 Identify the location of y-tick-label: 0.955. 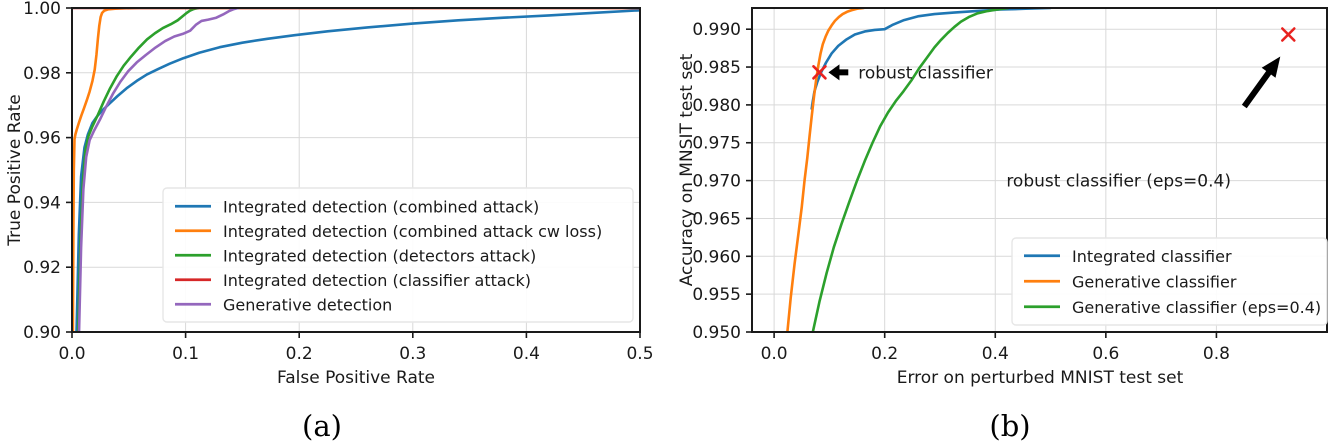
(716, 295).